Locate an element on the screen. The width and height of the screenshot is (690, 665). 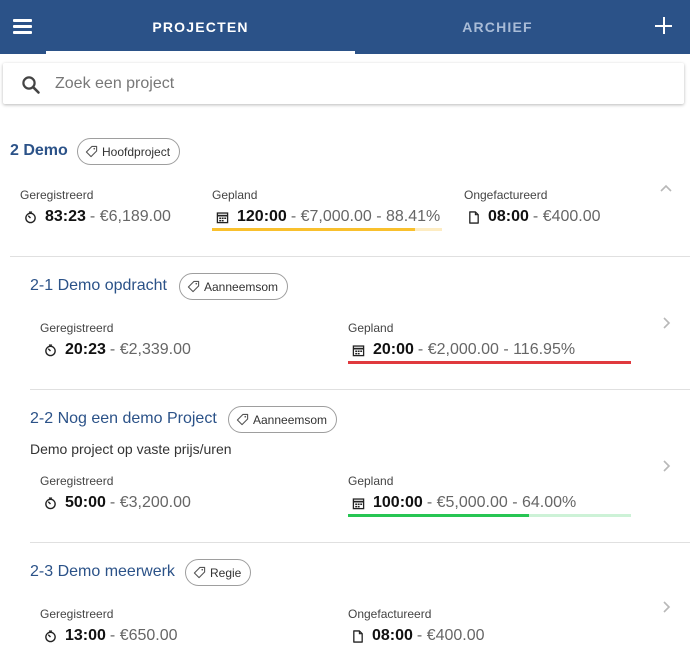
planned-value: 100:00 - €5,000.00 - 64.00% is located at coordinates (464, 503).